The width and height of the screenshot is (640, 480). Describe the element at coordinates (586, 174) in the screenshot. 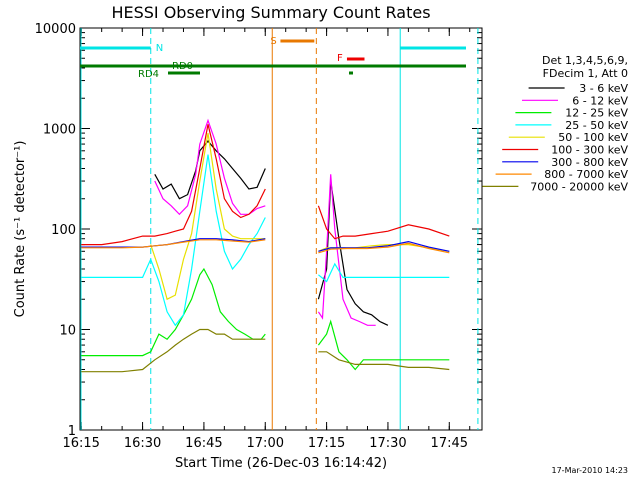

I see `legend-entry: 800 - 7000 keV` at that location.